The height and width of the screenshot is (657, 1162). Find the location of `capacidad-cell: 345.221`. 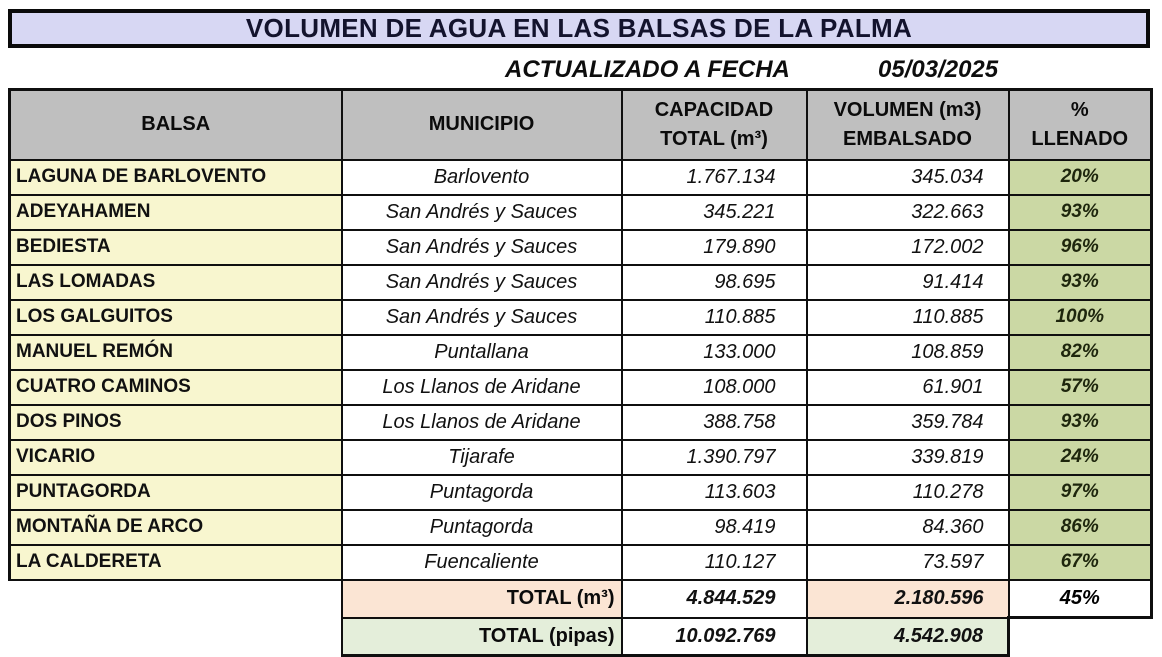

capacidad-cell: 345.221 is located at coordinates (714, 212).